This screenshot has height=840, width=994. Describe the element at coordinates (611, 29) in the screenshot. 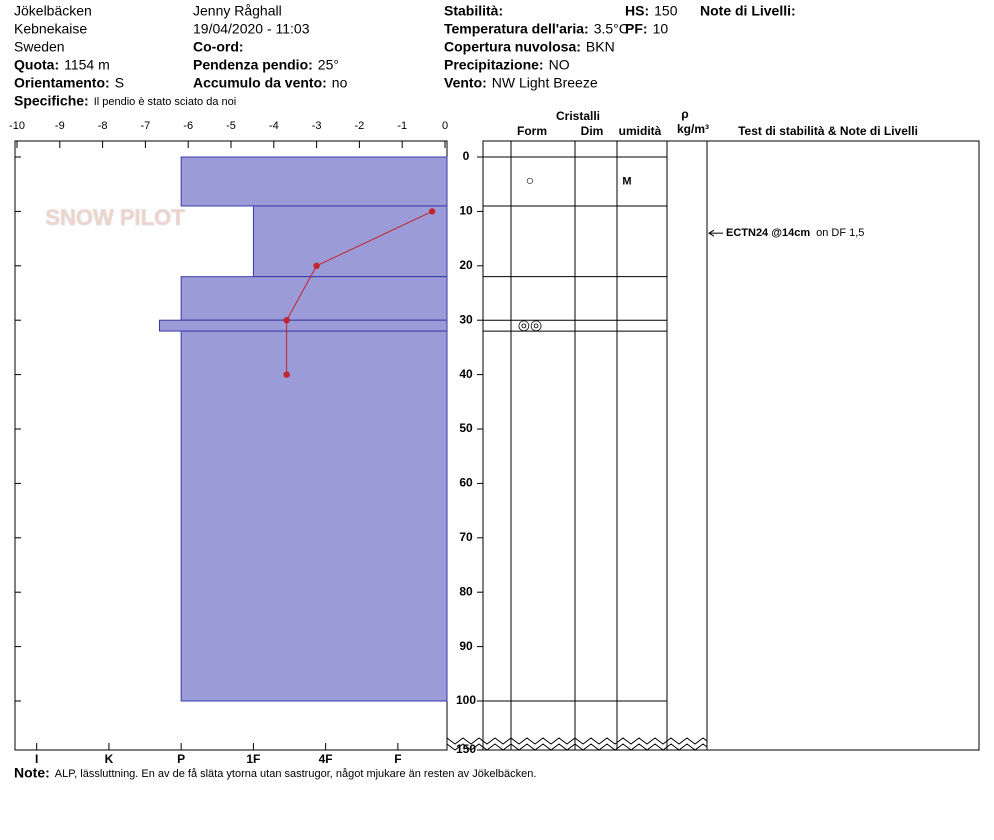

I see `air-temp: 3.5°C` at that location.